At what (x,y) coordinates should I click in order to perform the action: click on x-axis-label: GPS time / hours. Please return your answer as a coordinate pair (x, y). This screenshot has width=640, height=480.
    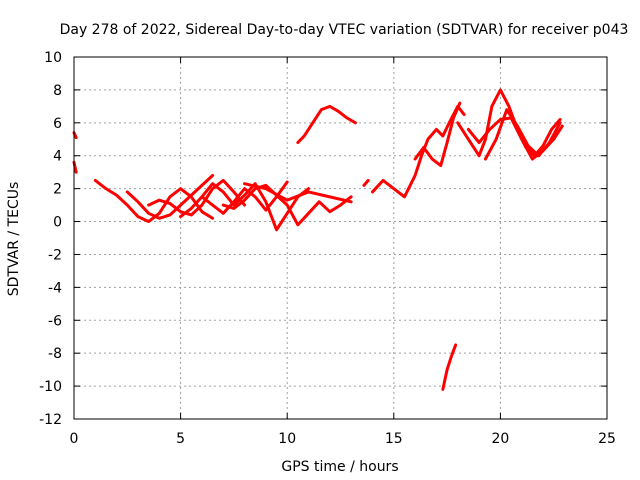
    Looking at the image, I should click on (339, 467).